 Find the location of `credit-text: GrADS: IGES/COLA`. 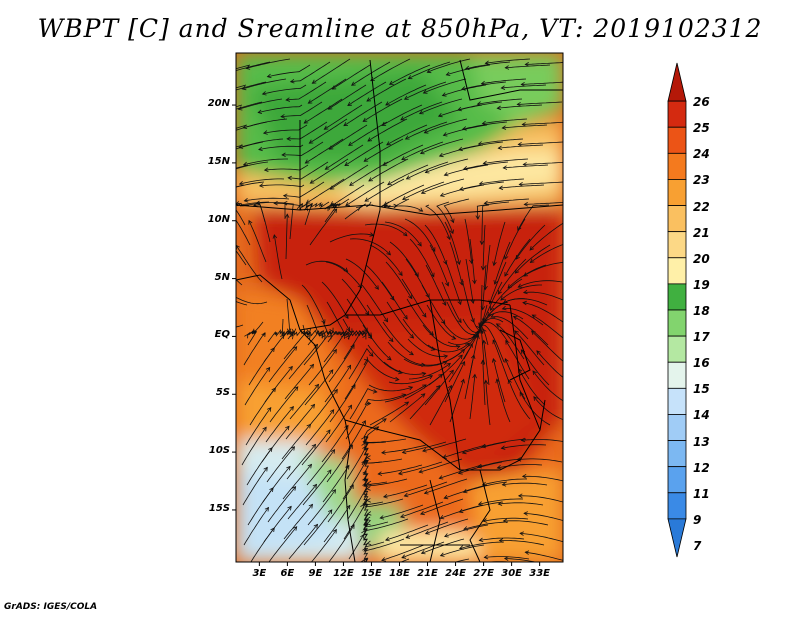

credit-text: GrADS: IGES/COLA is located at coordinates (51, 607).